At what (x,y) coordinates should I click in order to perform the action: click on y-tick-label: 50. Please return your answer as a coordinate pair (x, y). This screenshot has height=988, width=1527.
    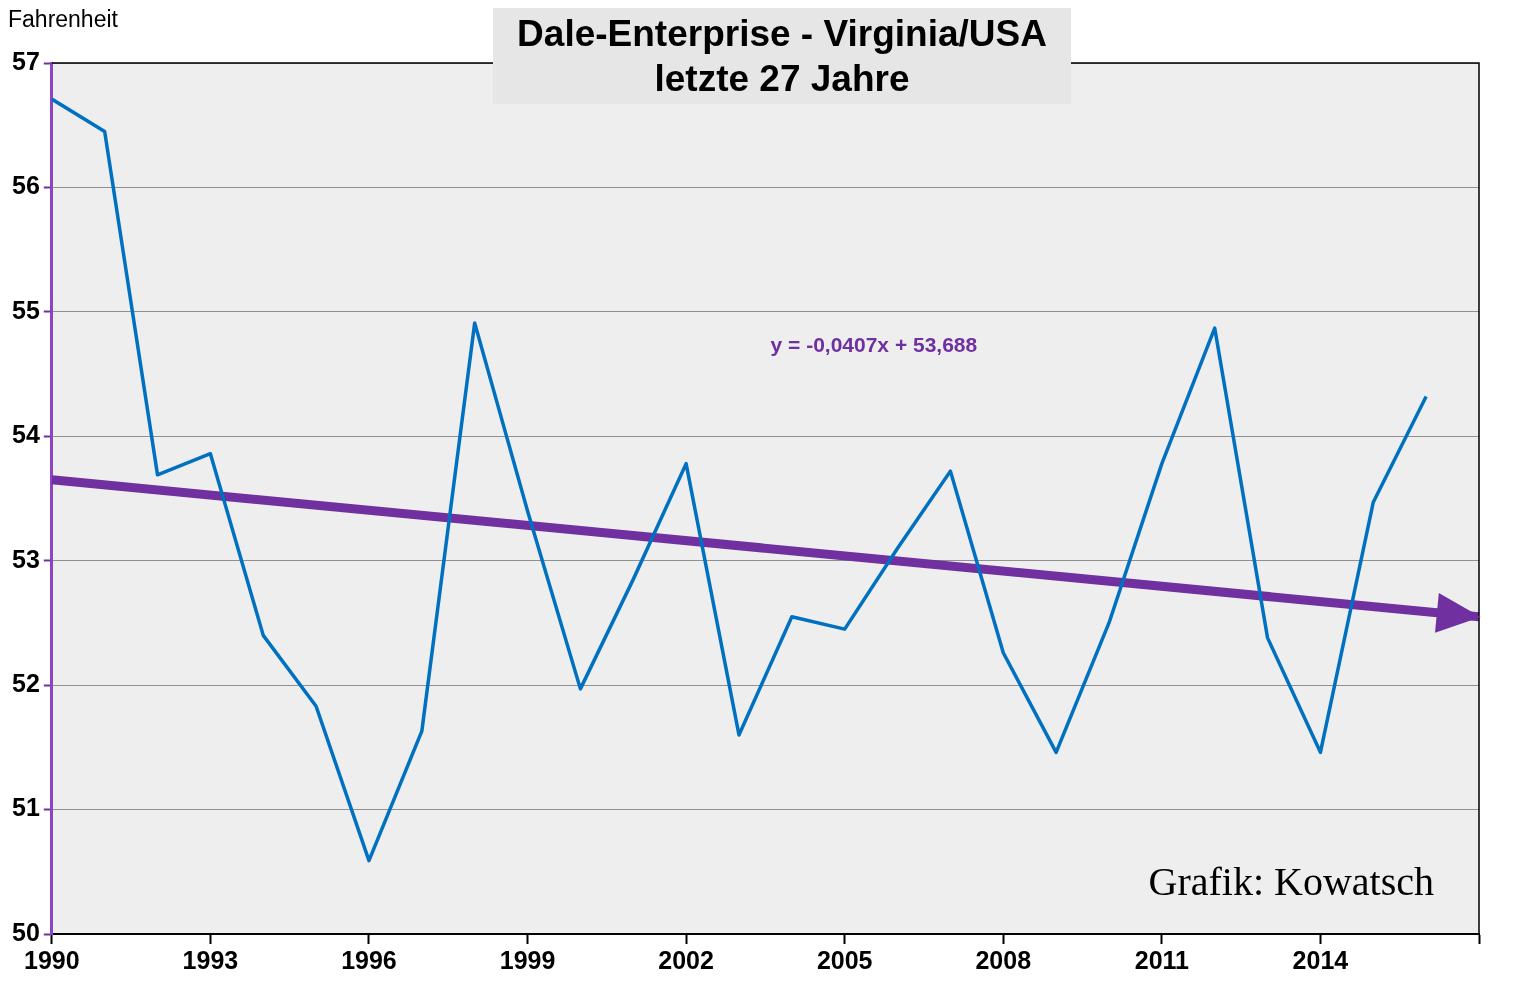
    Looking at the image, I should click on (26, 931).